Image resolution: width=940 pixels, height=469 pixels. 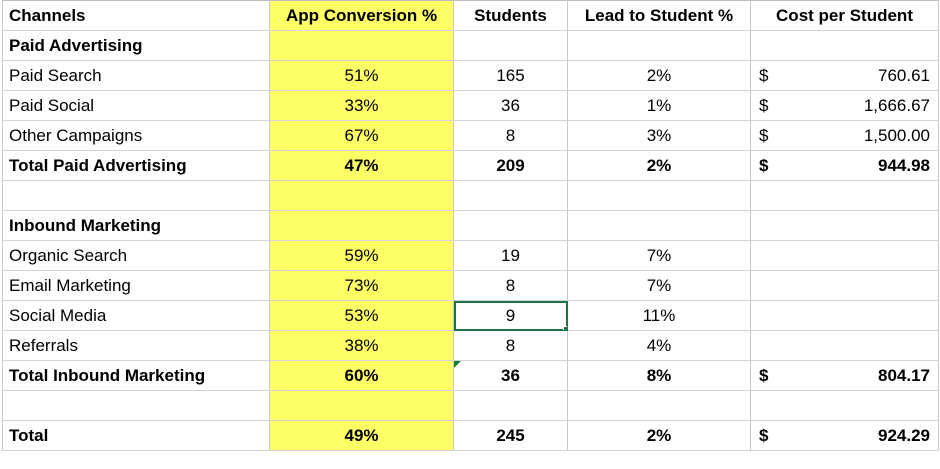 I want to click on cost-cell: 1,500.00, so click(x=860, y=135).